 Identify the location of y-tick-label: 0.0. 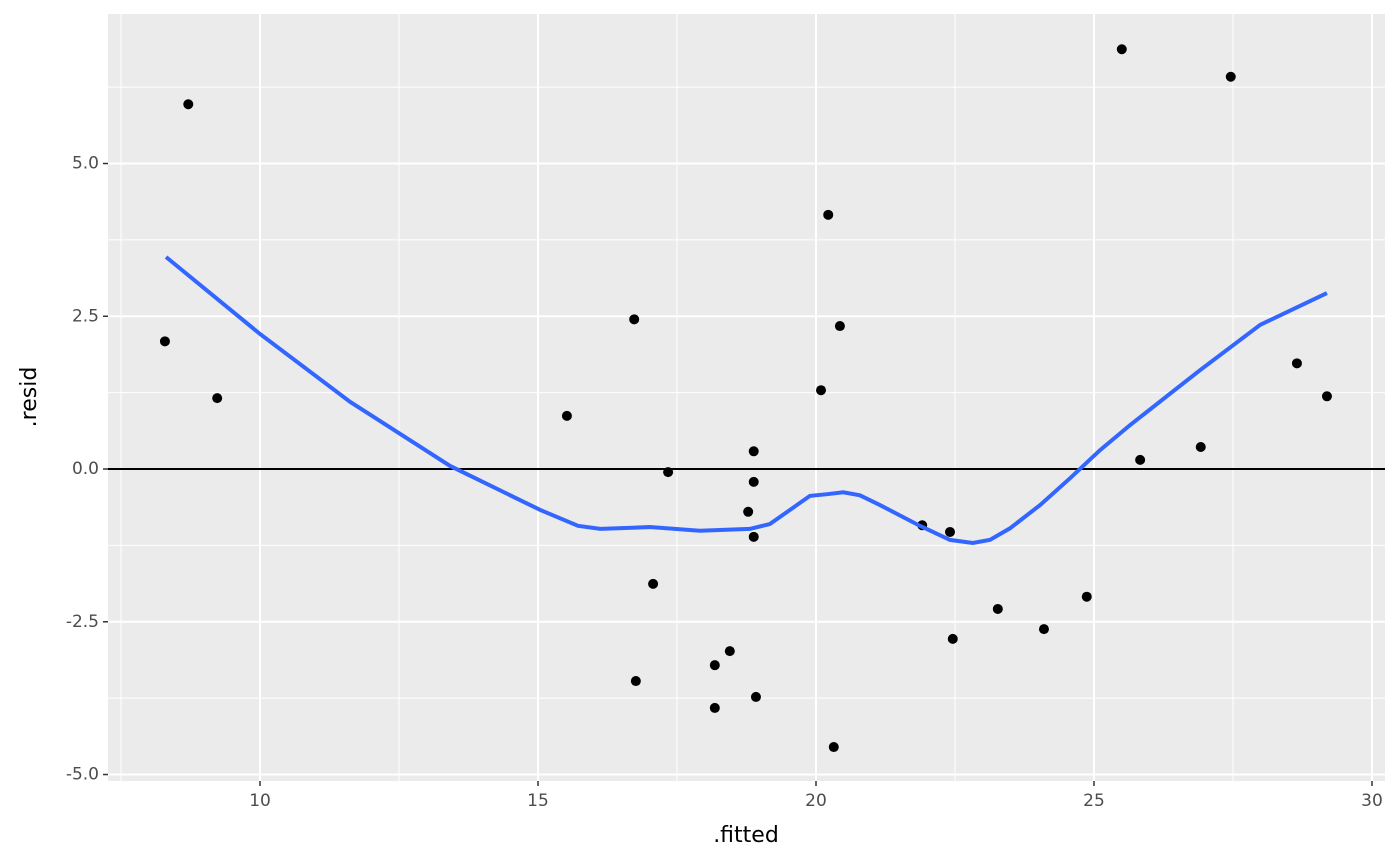
(85, 469).